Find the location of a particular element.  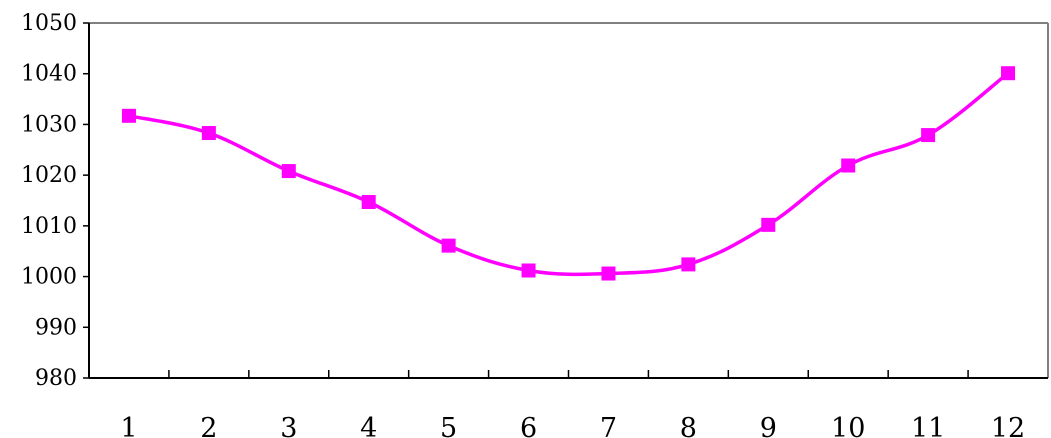

x-tick-label: 10 is located at coordinates (848, 425).